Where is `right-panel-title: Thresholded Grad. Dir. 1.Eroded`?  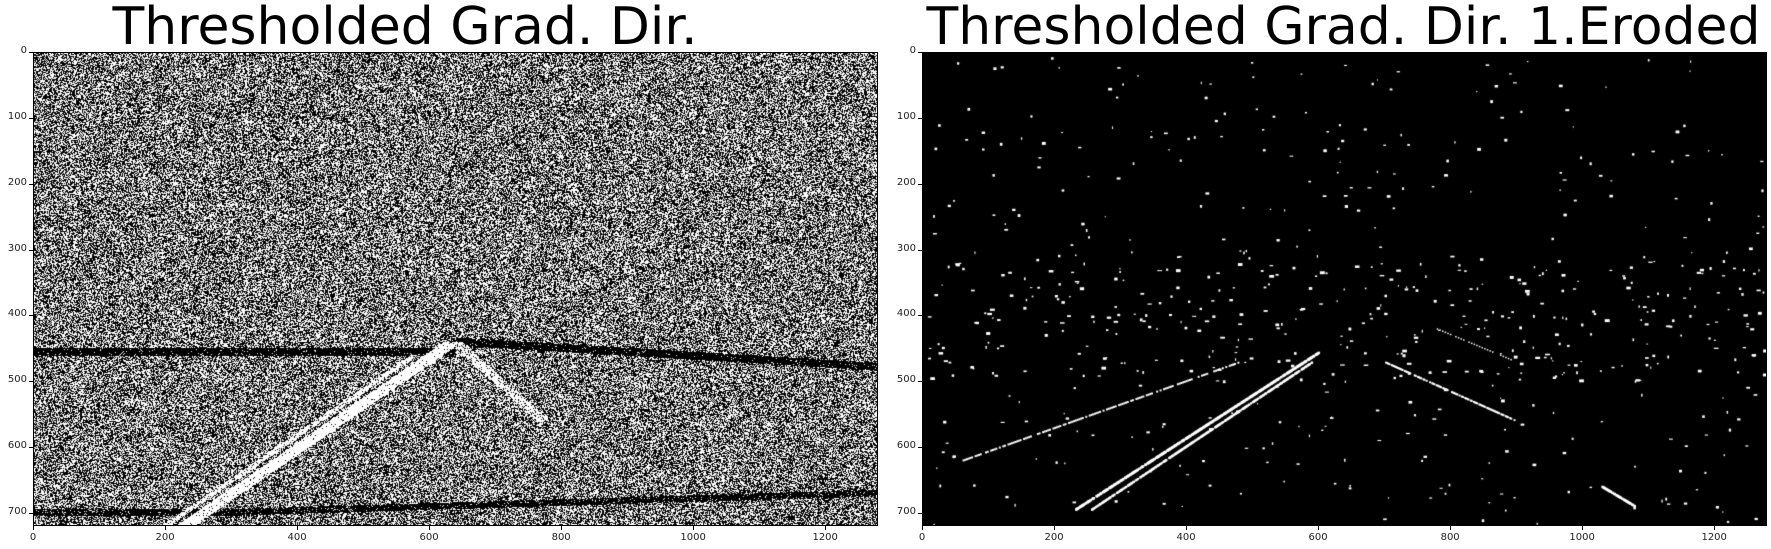 right-panel-title: Thresholded Grad. Dir. 1.Eroded is located at coordinates (1343, 28).